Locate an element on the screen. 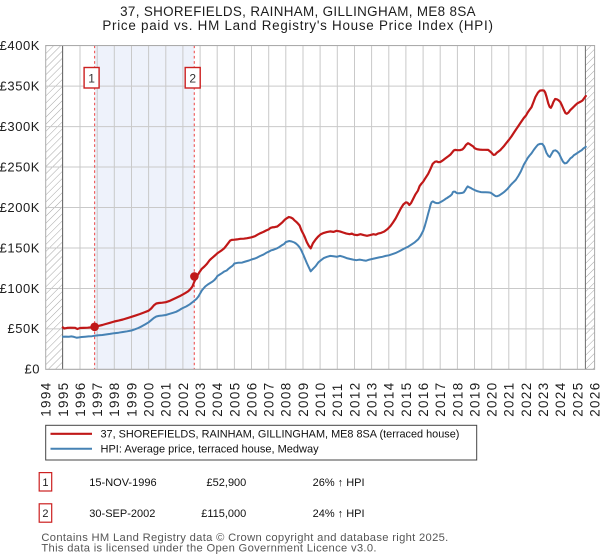  svg-text: 2000 is located at coordinates (149, 398).